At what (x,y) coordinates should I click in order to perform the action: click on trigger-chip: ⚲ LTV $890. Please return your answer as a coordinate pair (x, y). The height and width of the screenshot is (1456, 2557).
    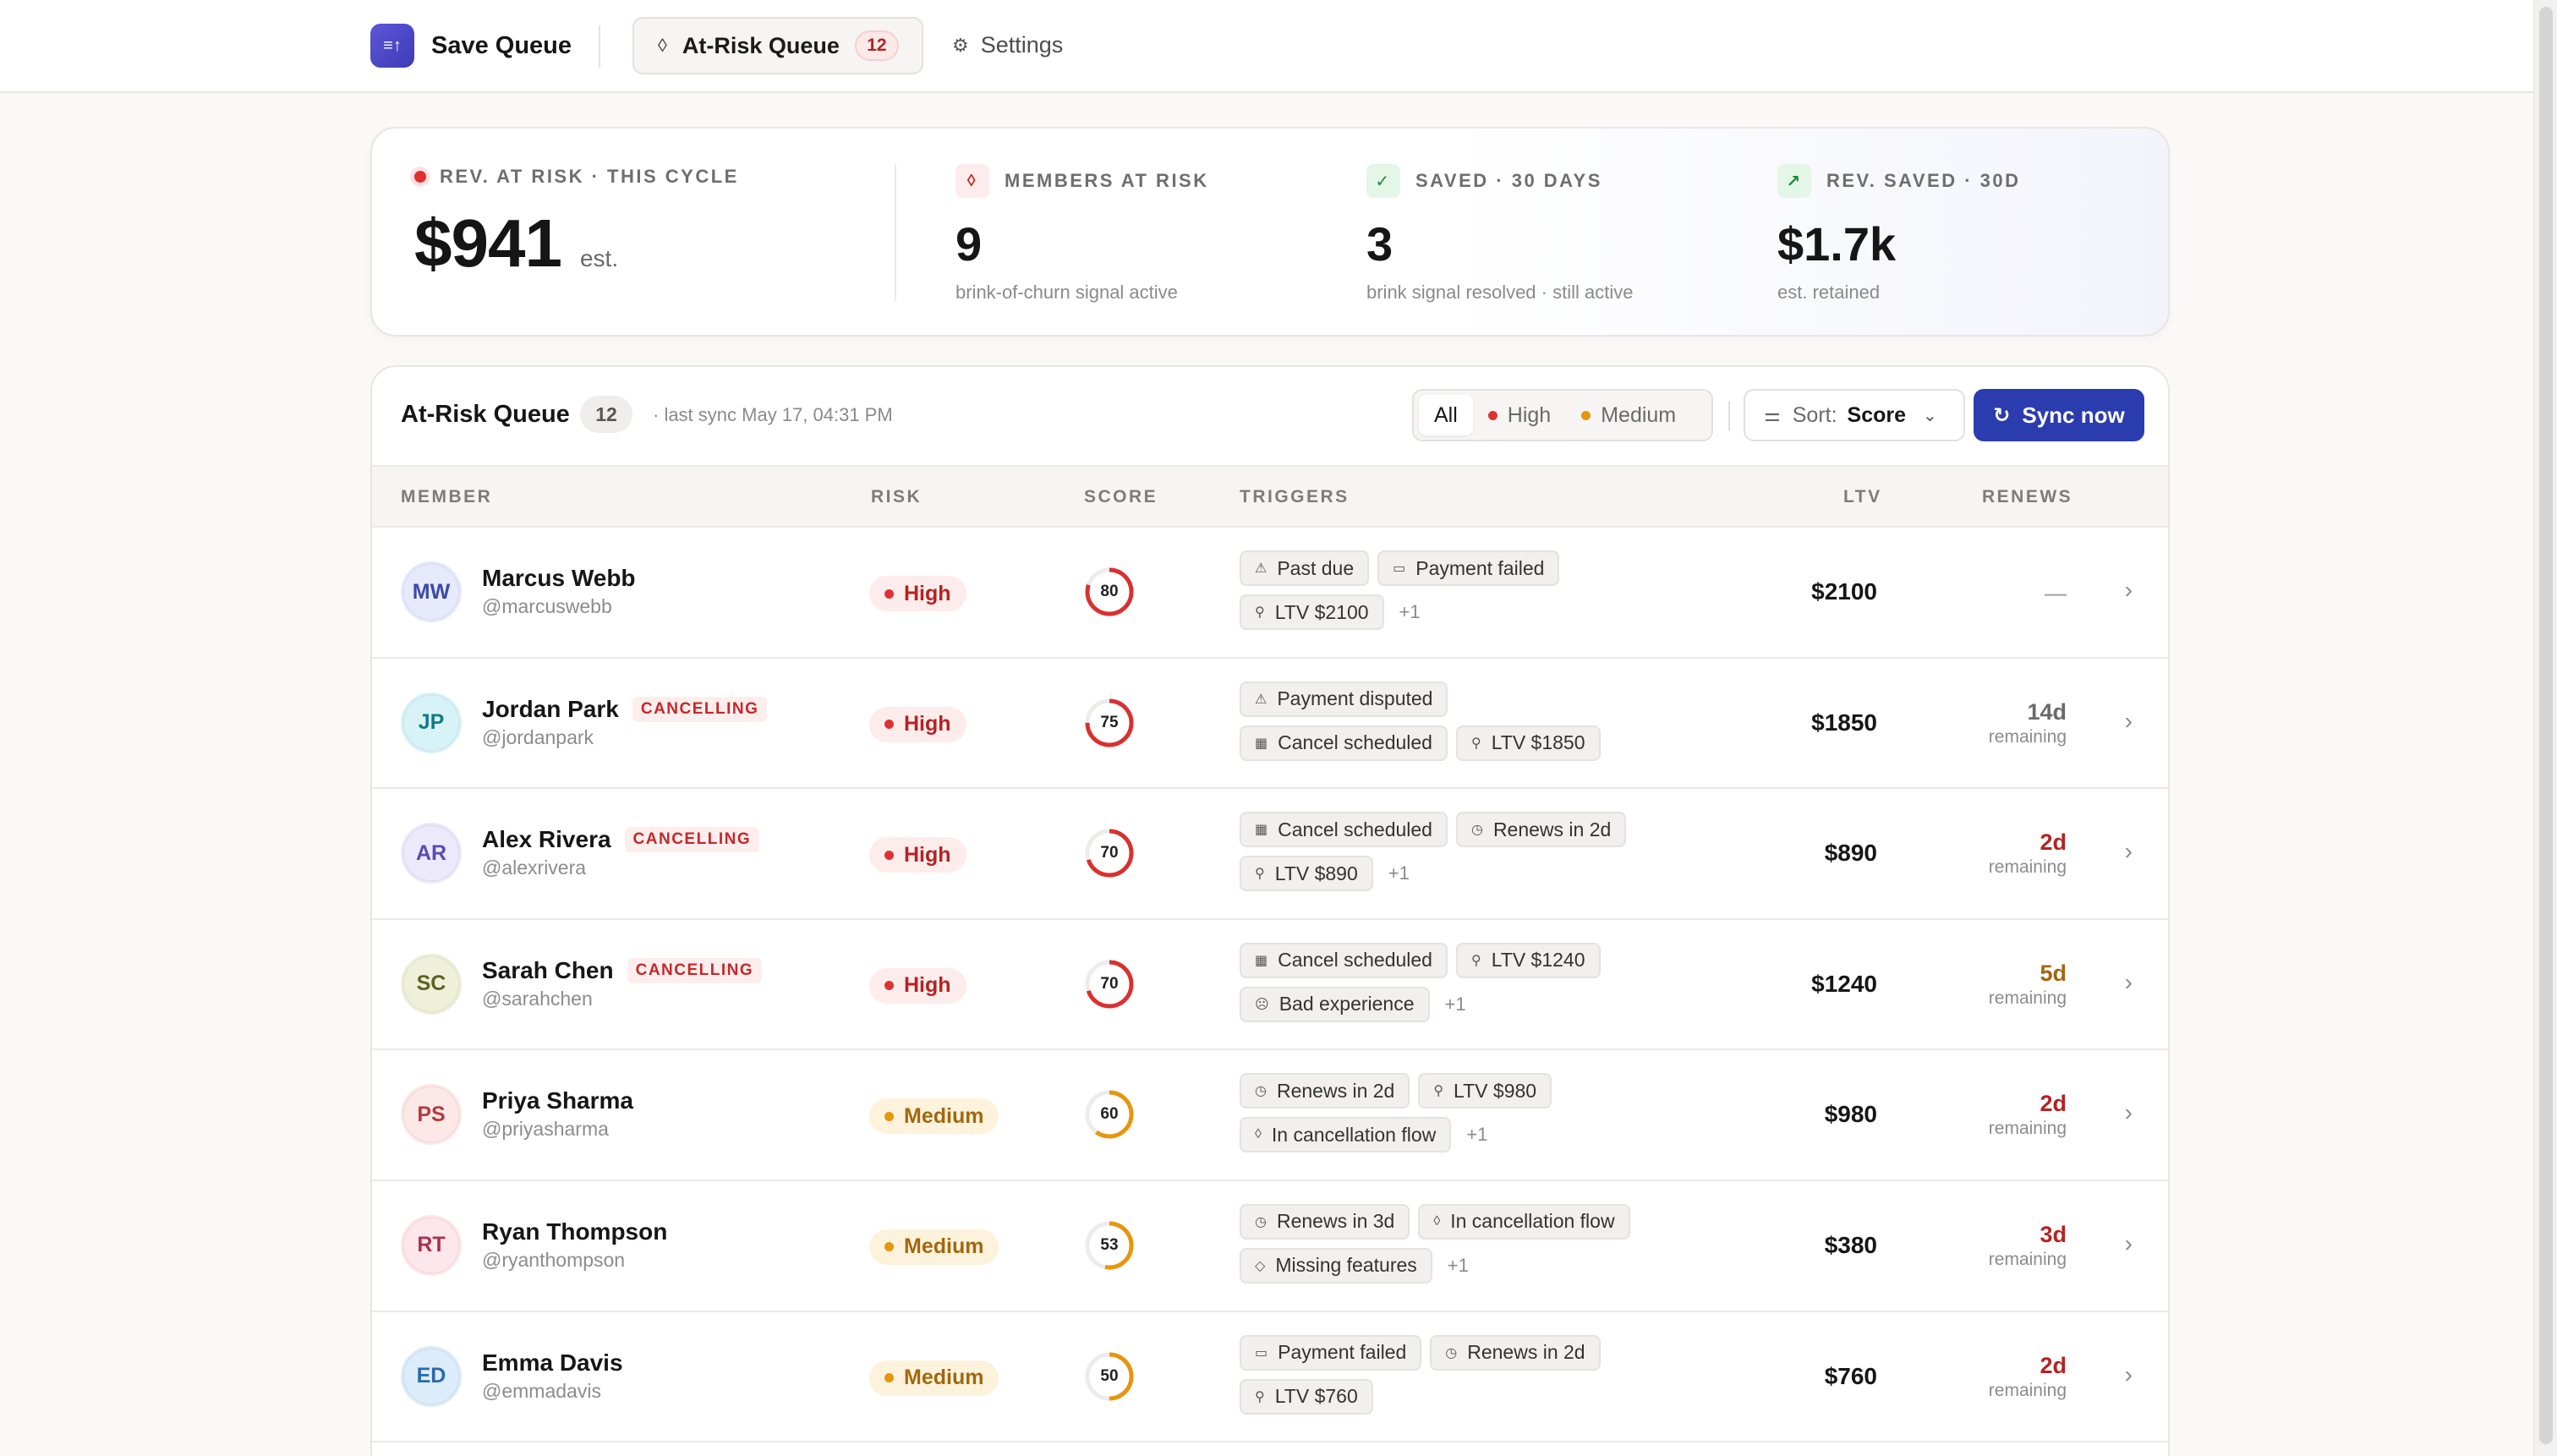
    Looking at the image, I should click on (1306, 874).